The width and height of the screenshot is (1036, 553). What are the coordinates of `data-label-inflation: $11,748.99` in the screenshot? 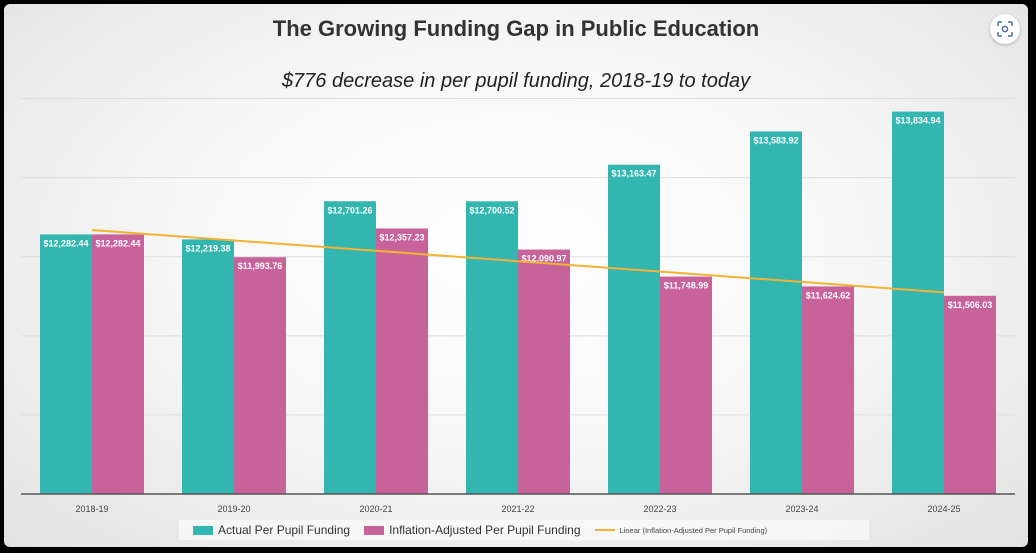 It's located at (686, 286).